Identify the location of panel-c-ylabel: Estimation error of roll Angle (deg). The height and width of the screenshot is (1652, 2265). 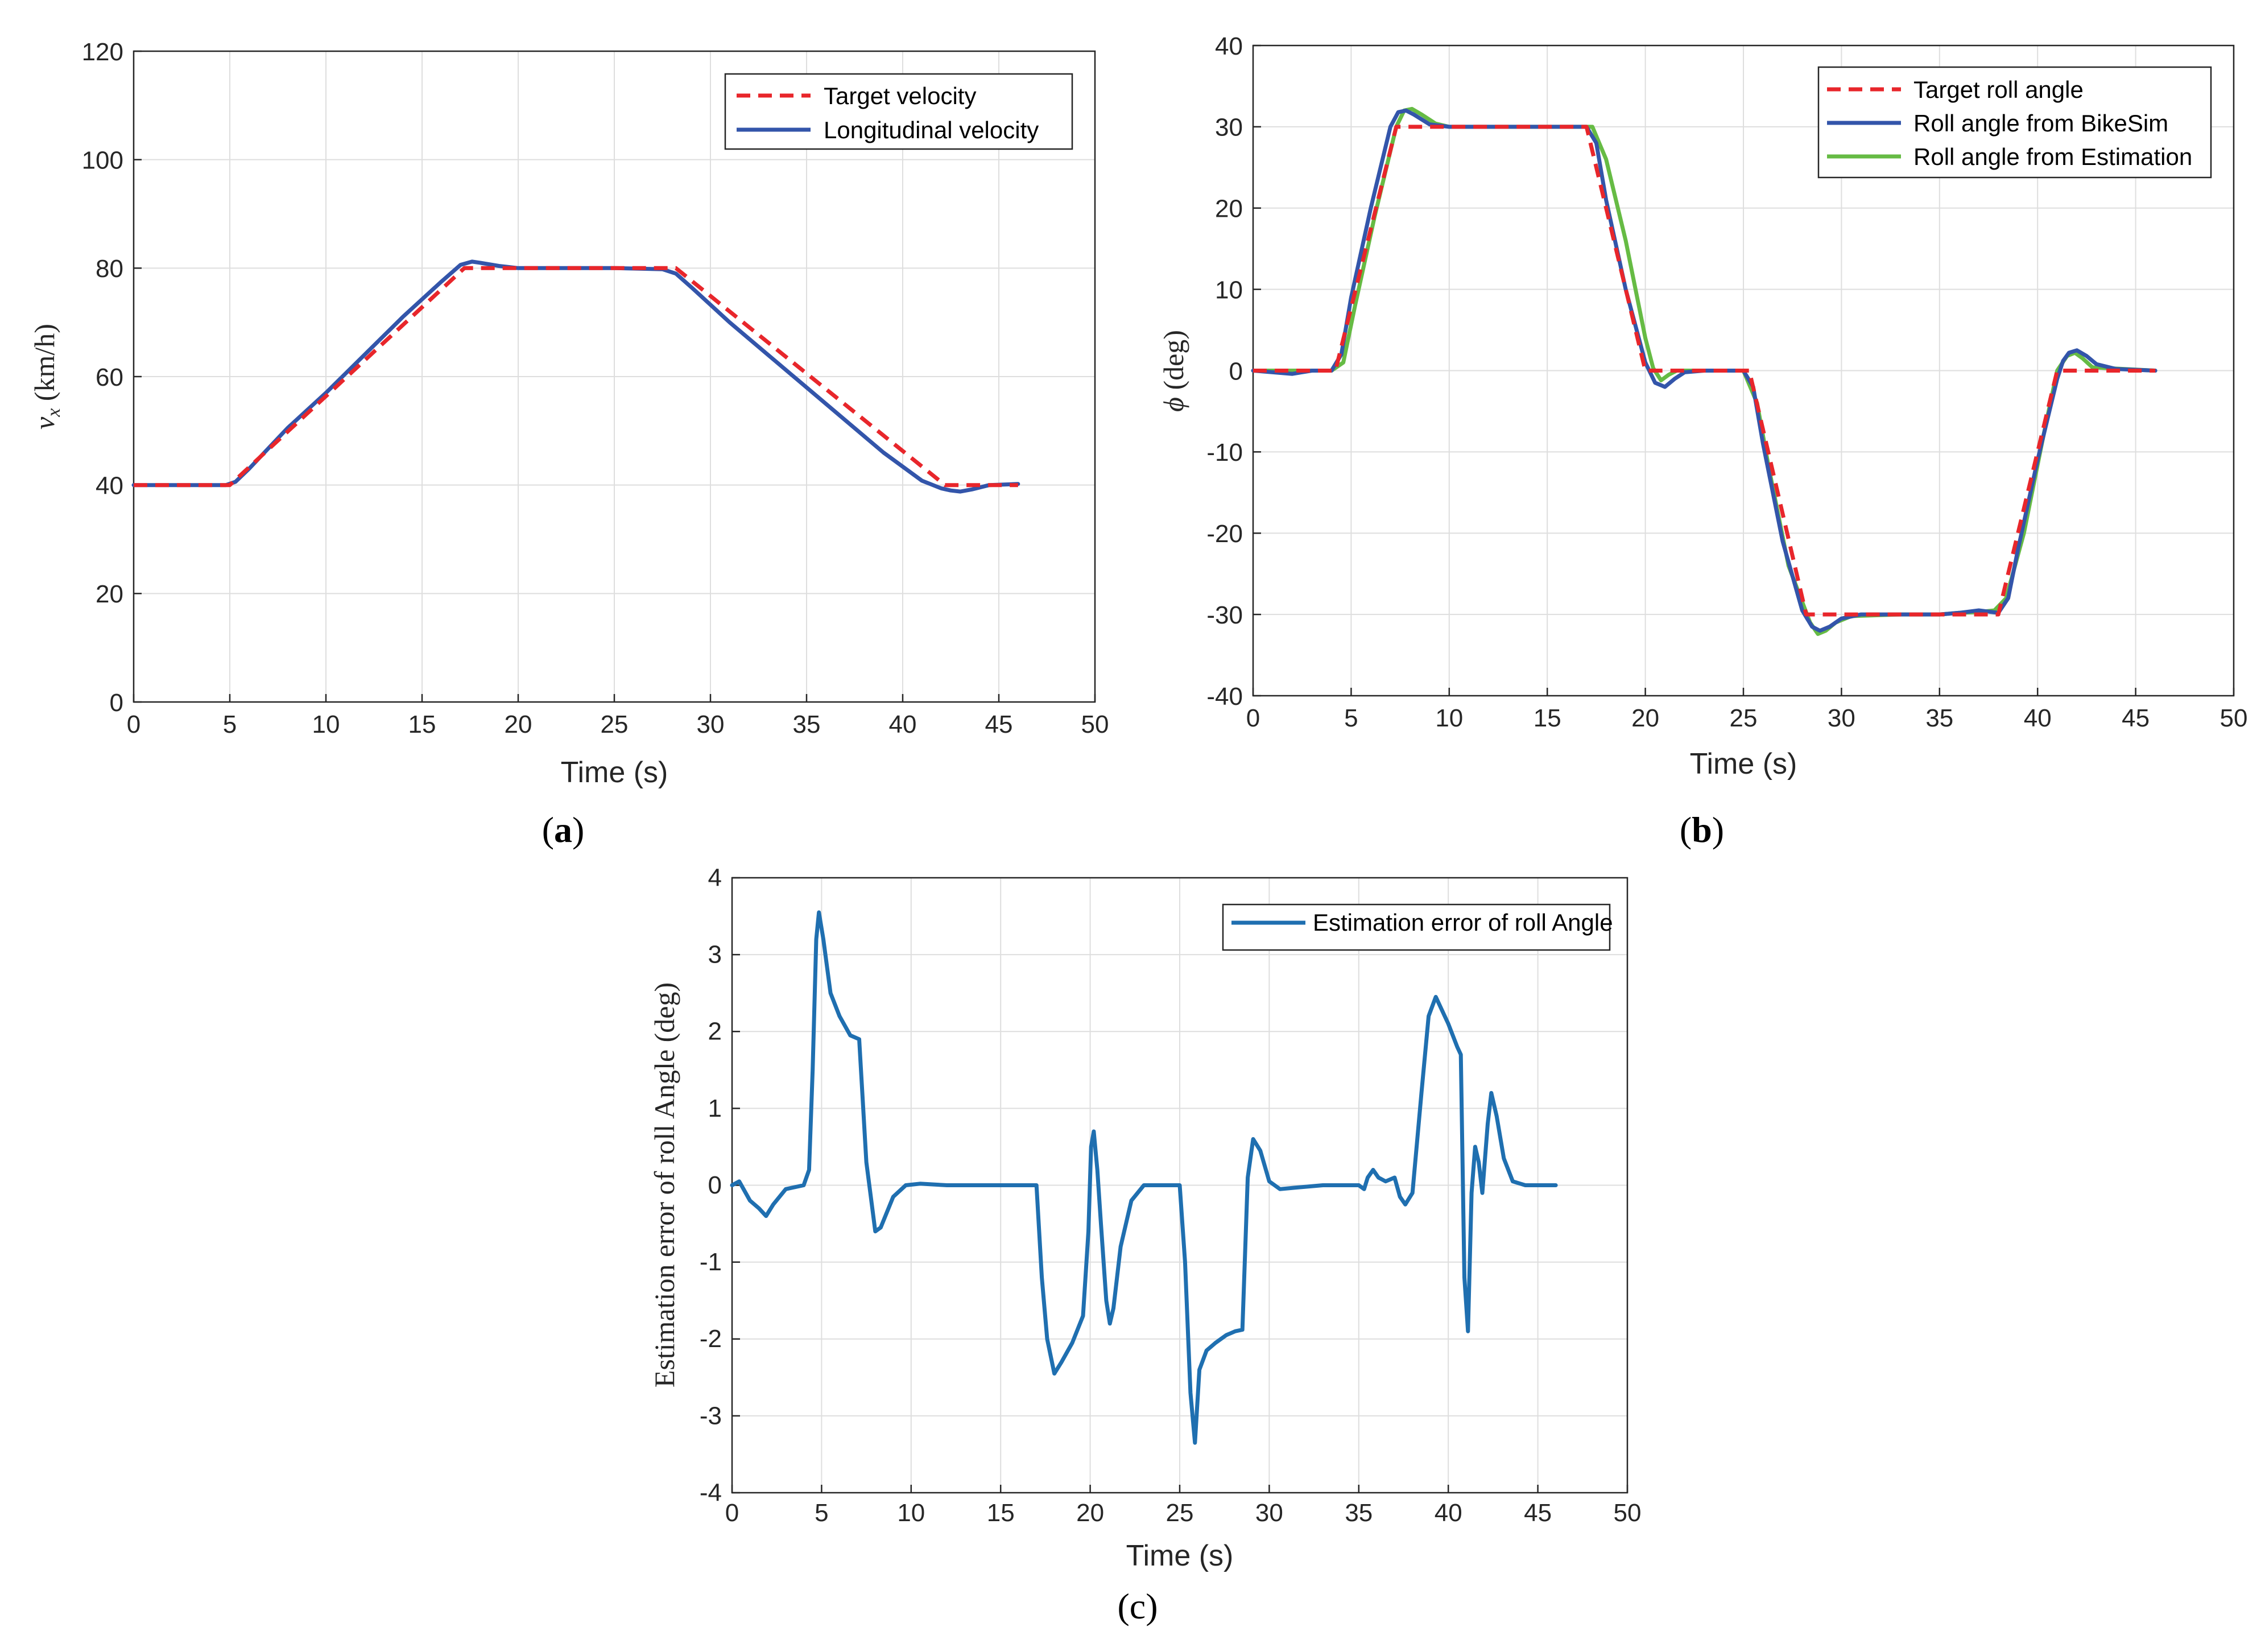
(664, 1184).